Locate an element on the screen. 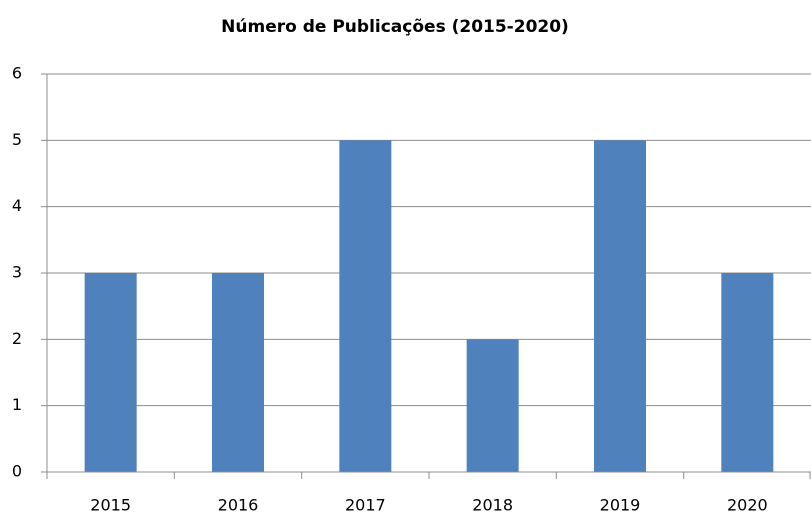 The image size is (811, 516). y-tick-label: 4 is located at coordinates (17, 205).